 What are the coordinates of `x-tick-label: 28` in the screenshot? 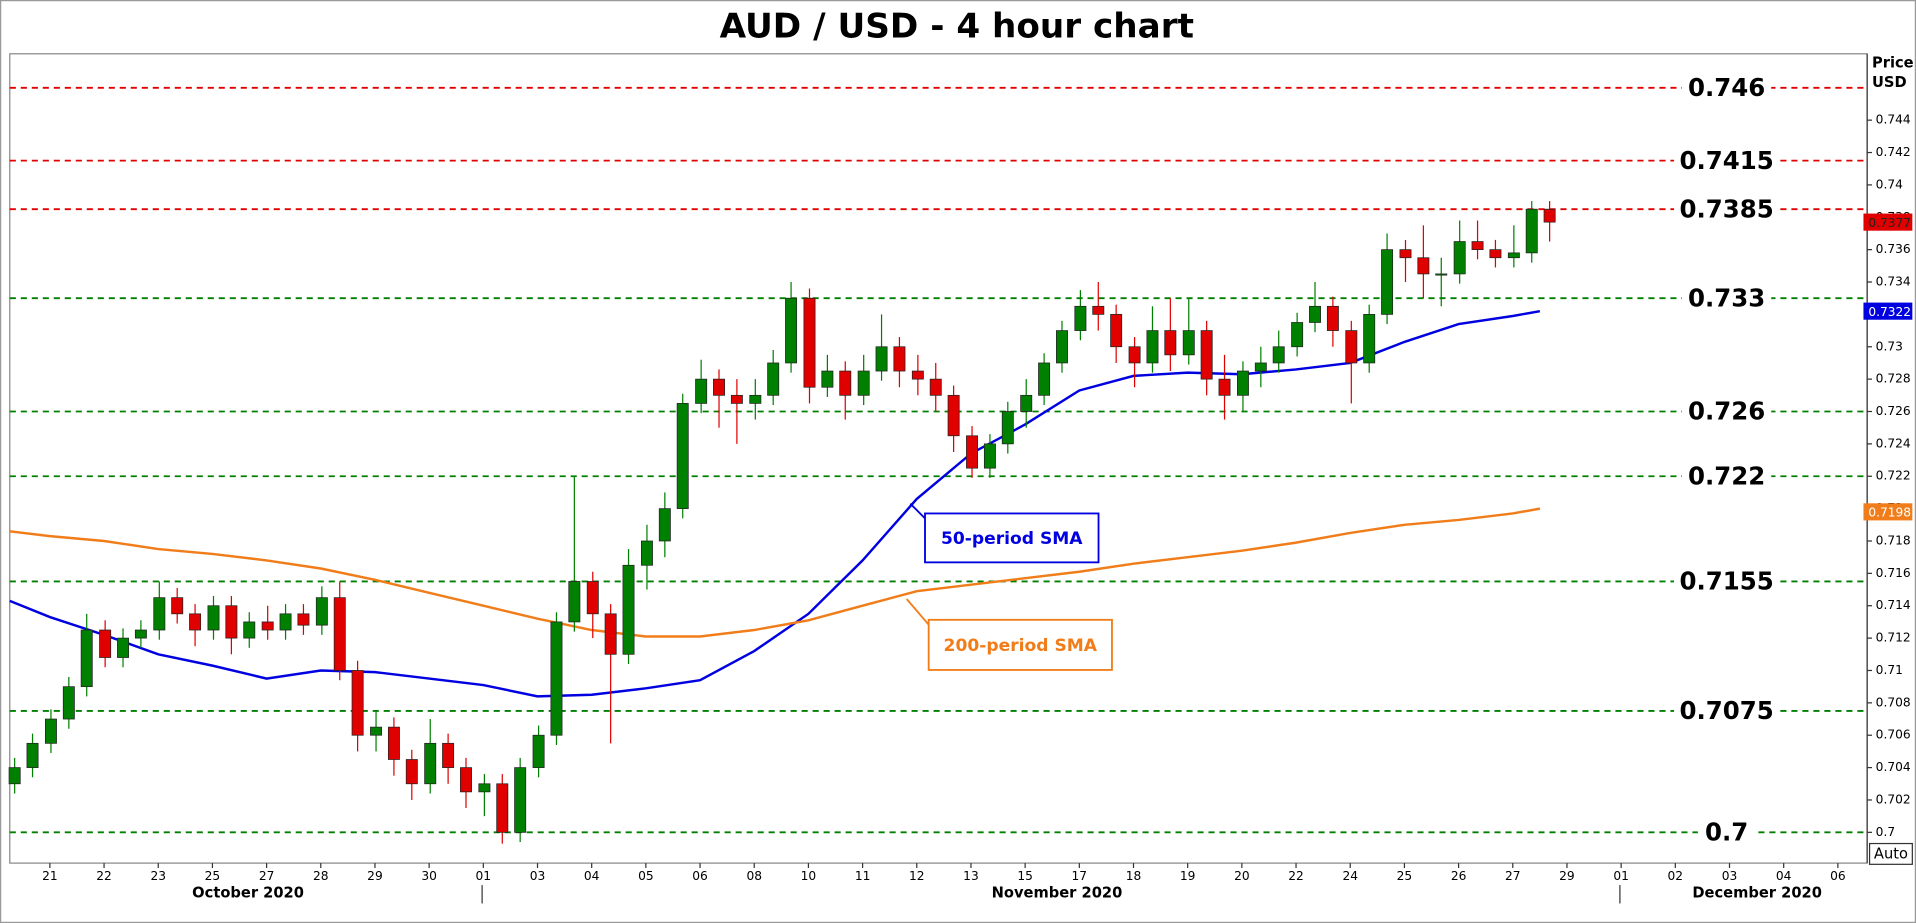 It's located at (321, 876).